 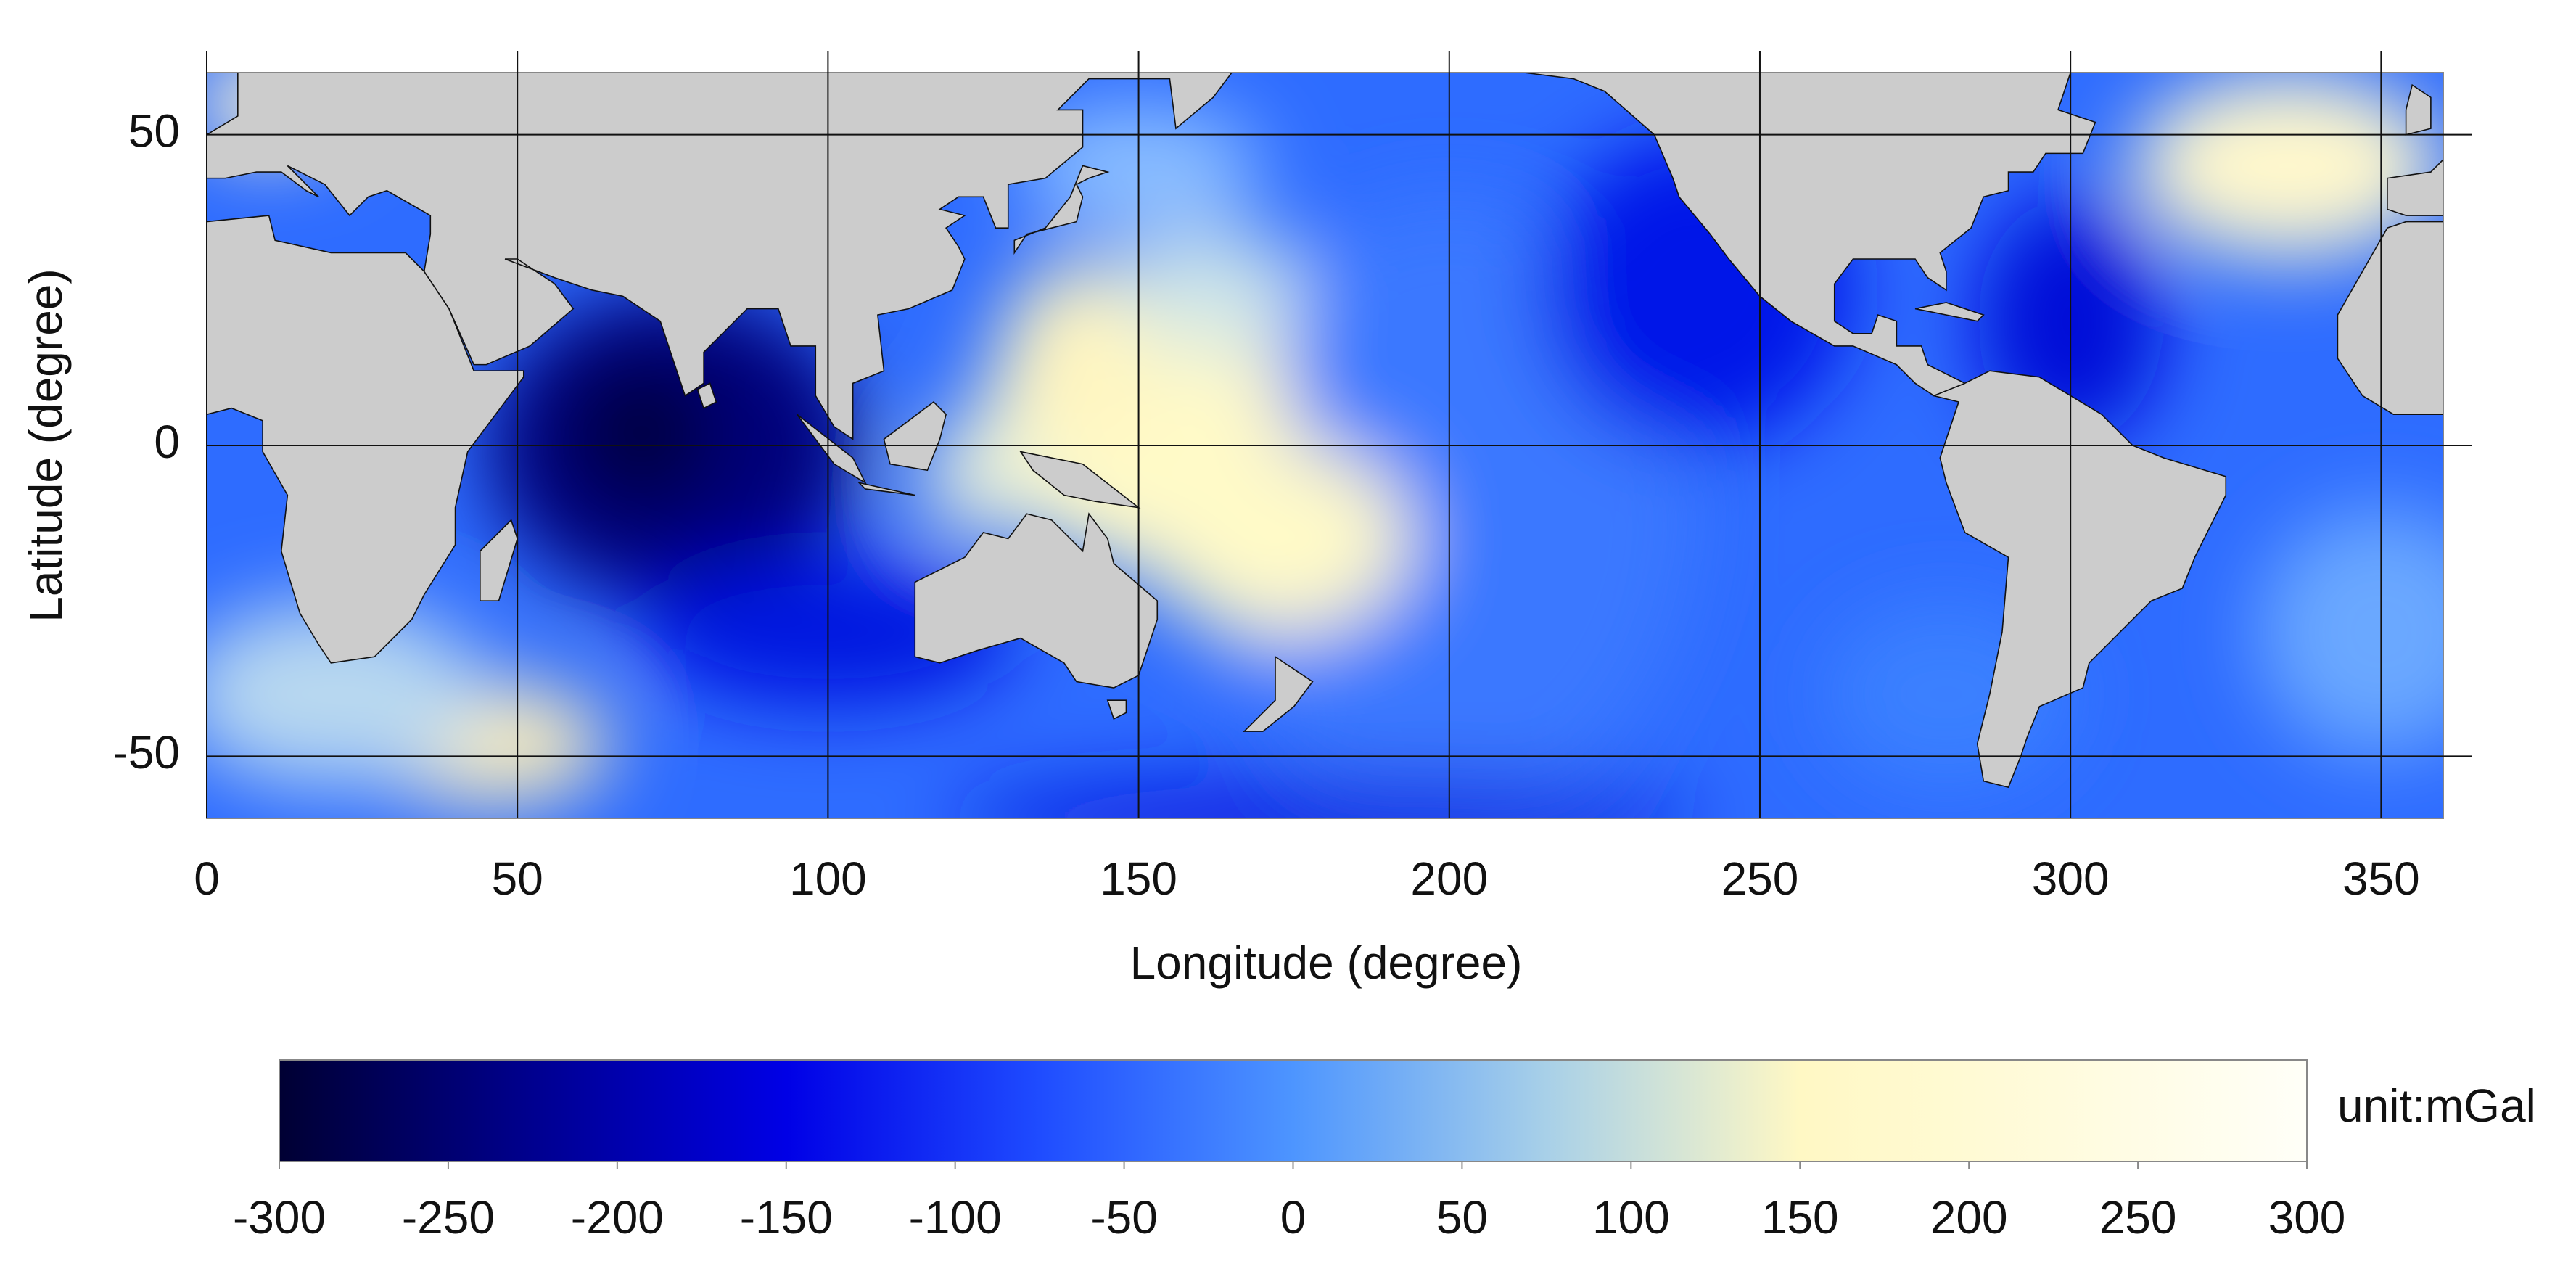 What do you see at coordinates (1631, 1217) in the screenshot?
I see `colorbar-tick-label: 100` at bounding box center [1631, 1217].